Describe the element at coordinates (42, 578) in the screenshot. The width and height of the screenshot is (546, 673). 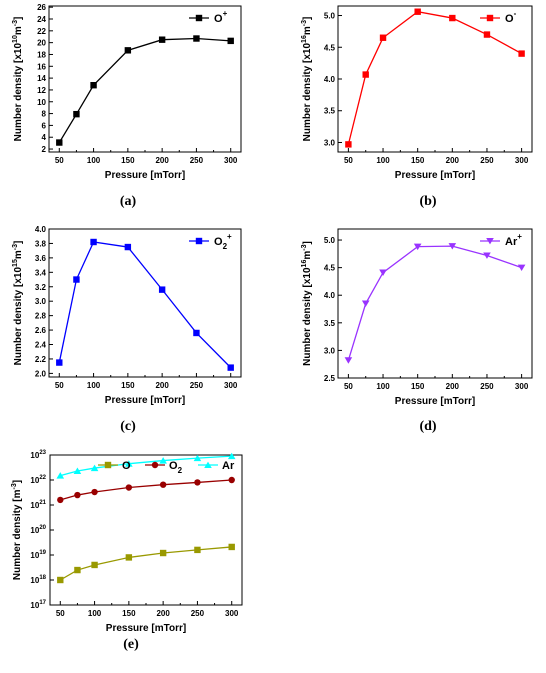
I see `y-tick-exponent: 18` at that location.